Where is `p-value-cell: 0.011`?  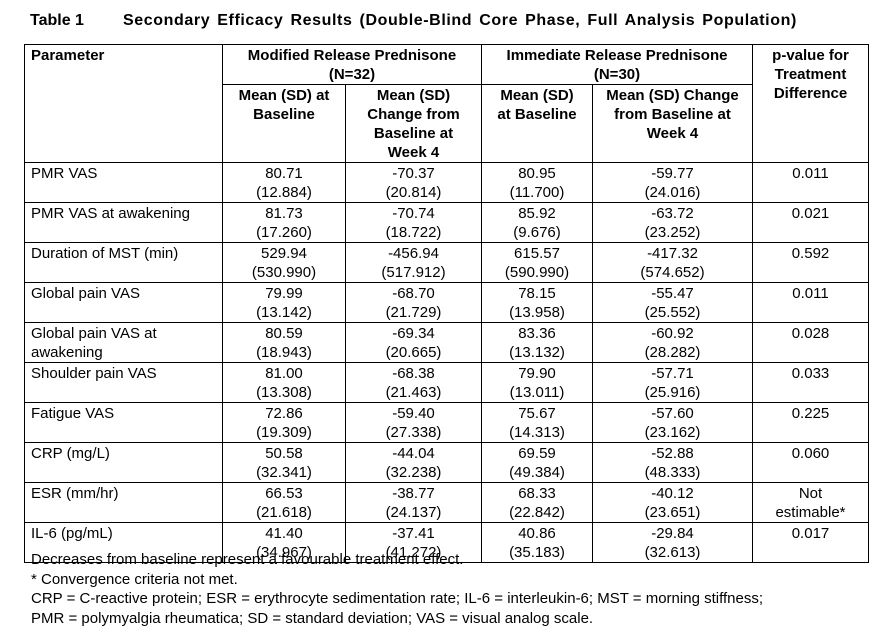
p-value-cell: 0.011 is located at coordinates (810, 302).